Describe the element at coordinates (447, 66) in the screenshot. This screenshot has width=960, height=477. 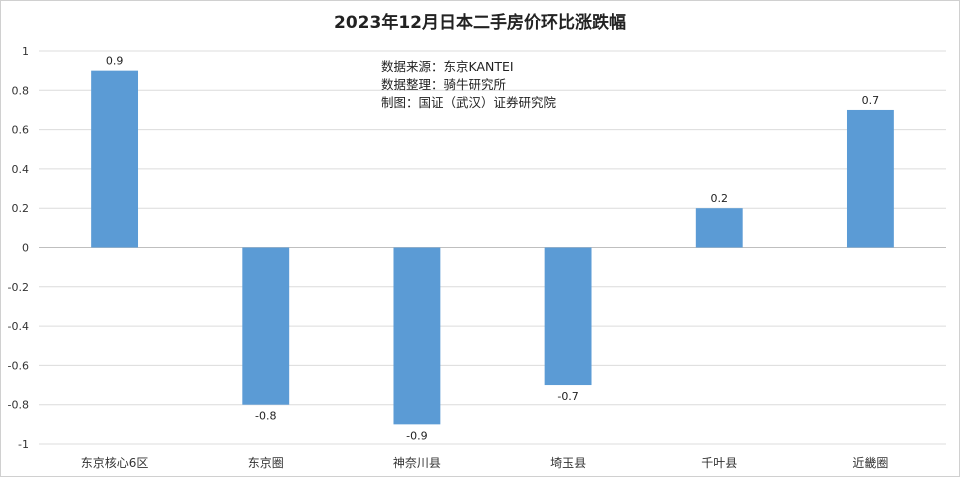
I see `annotation-source: 数据来源：东京KANTEI` at that location.